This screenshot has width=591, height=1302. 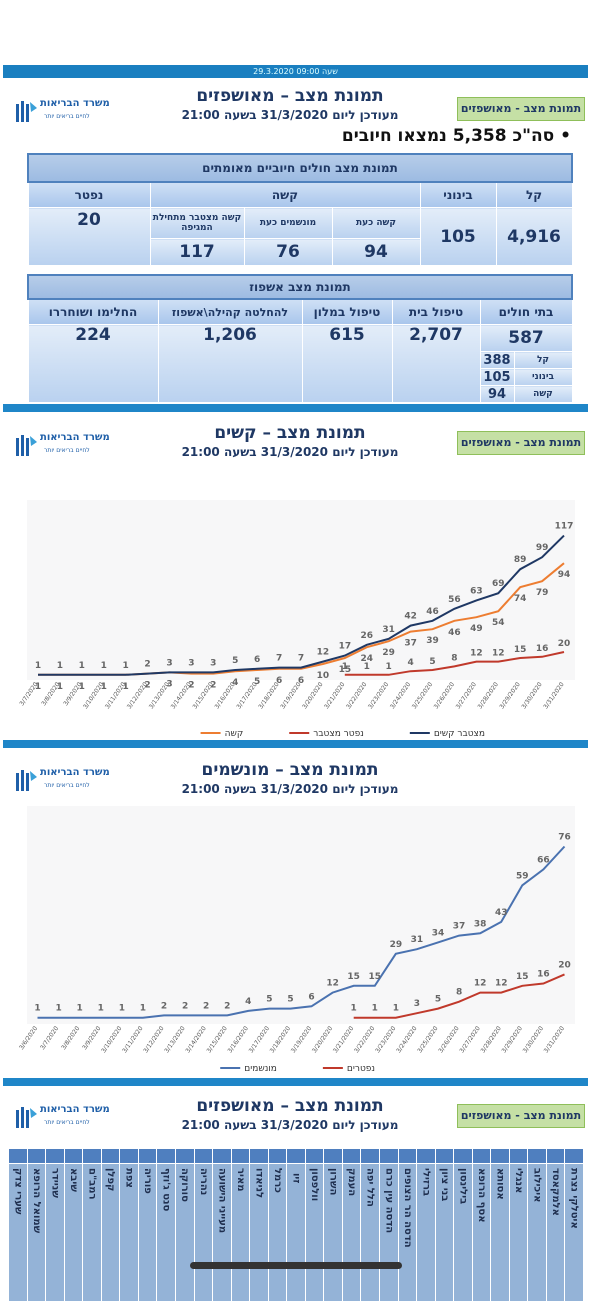 What do you see at coordinates (543, 377) in the screenshot?
I see `sub-label: בינוני` at bounding box center [543, 377].